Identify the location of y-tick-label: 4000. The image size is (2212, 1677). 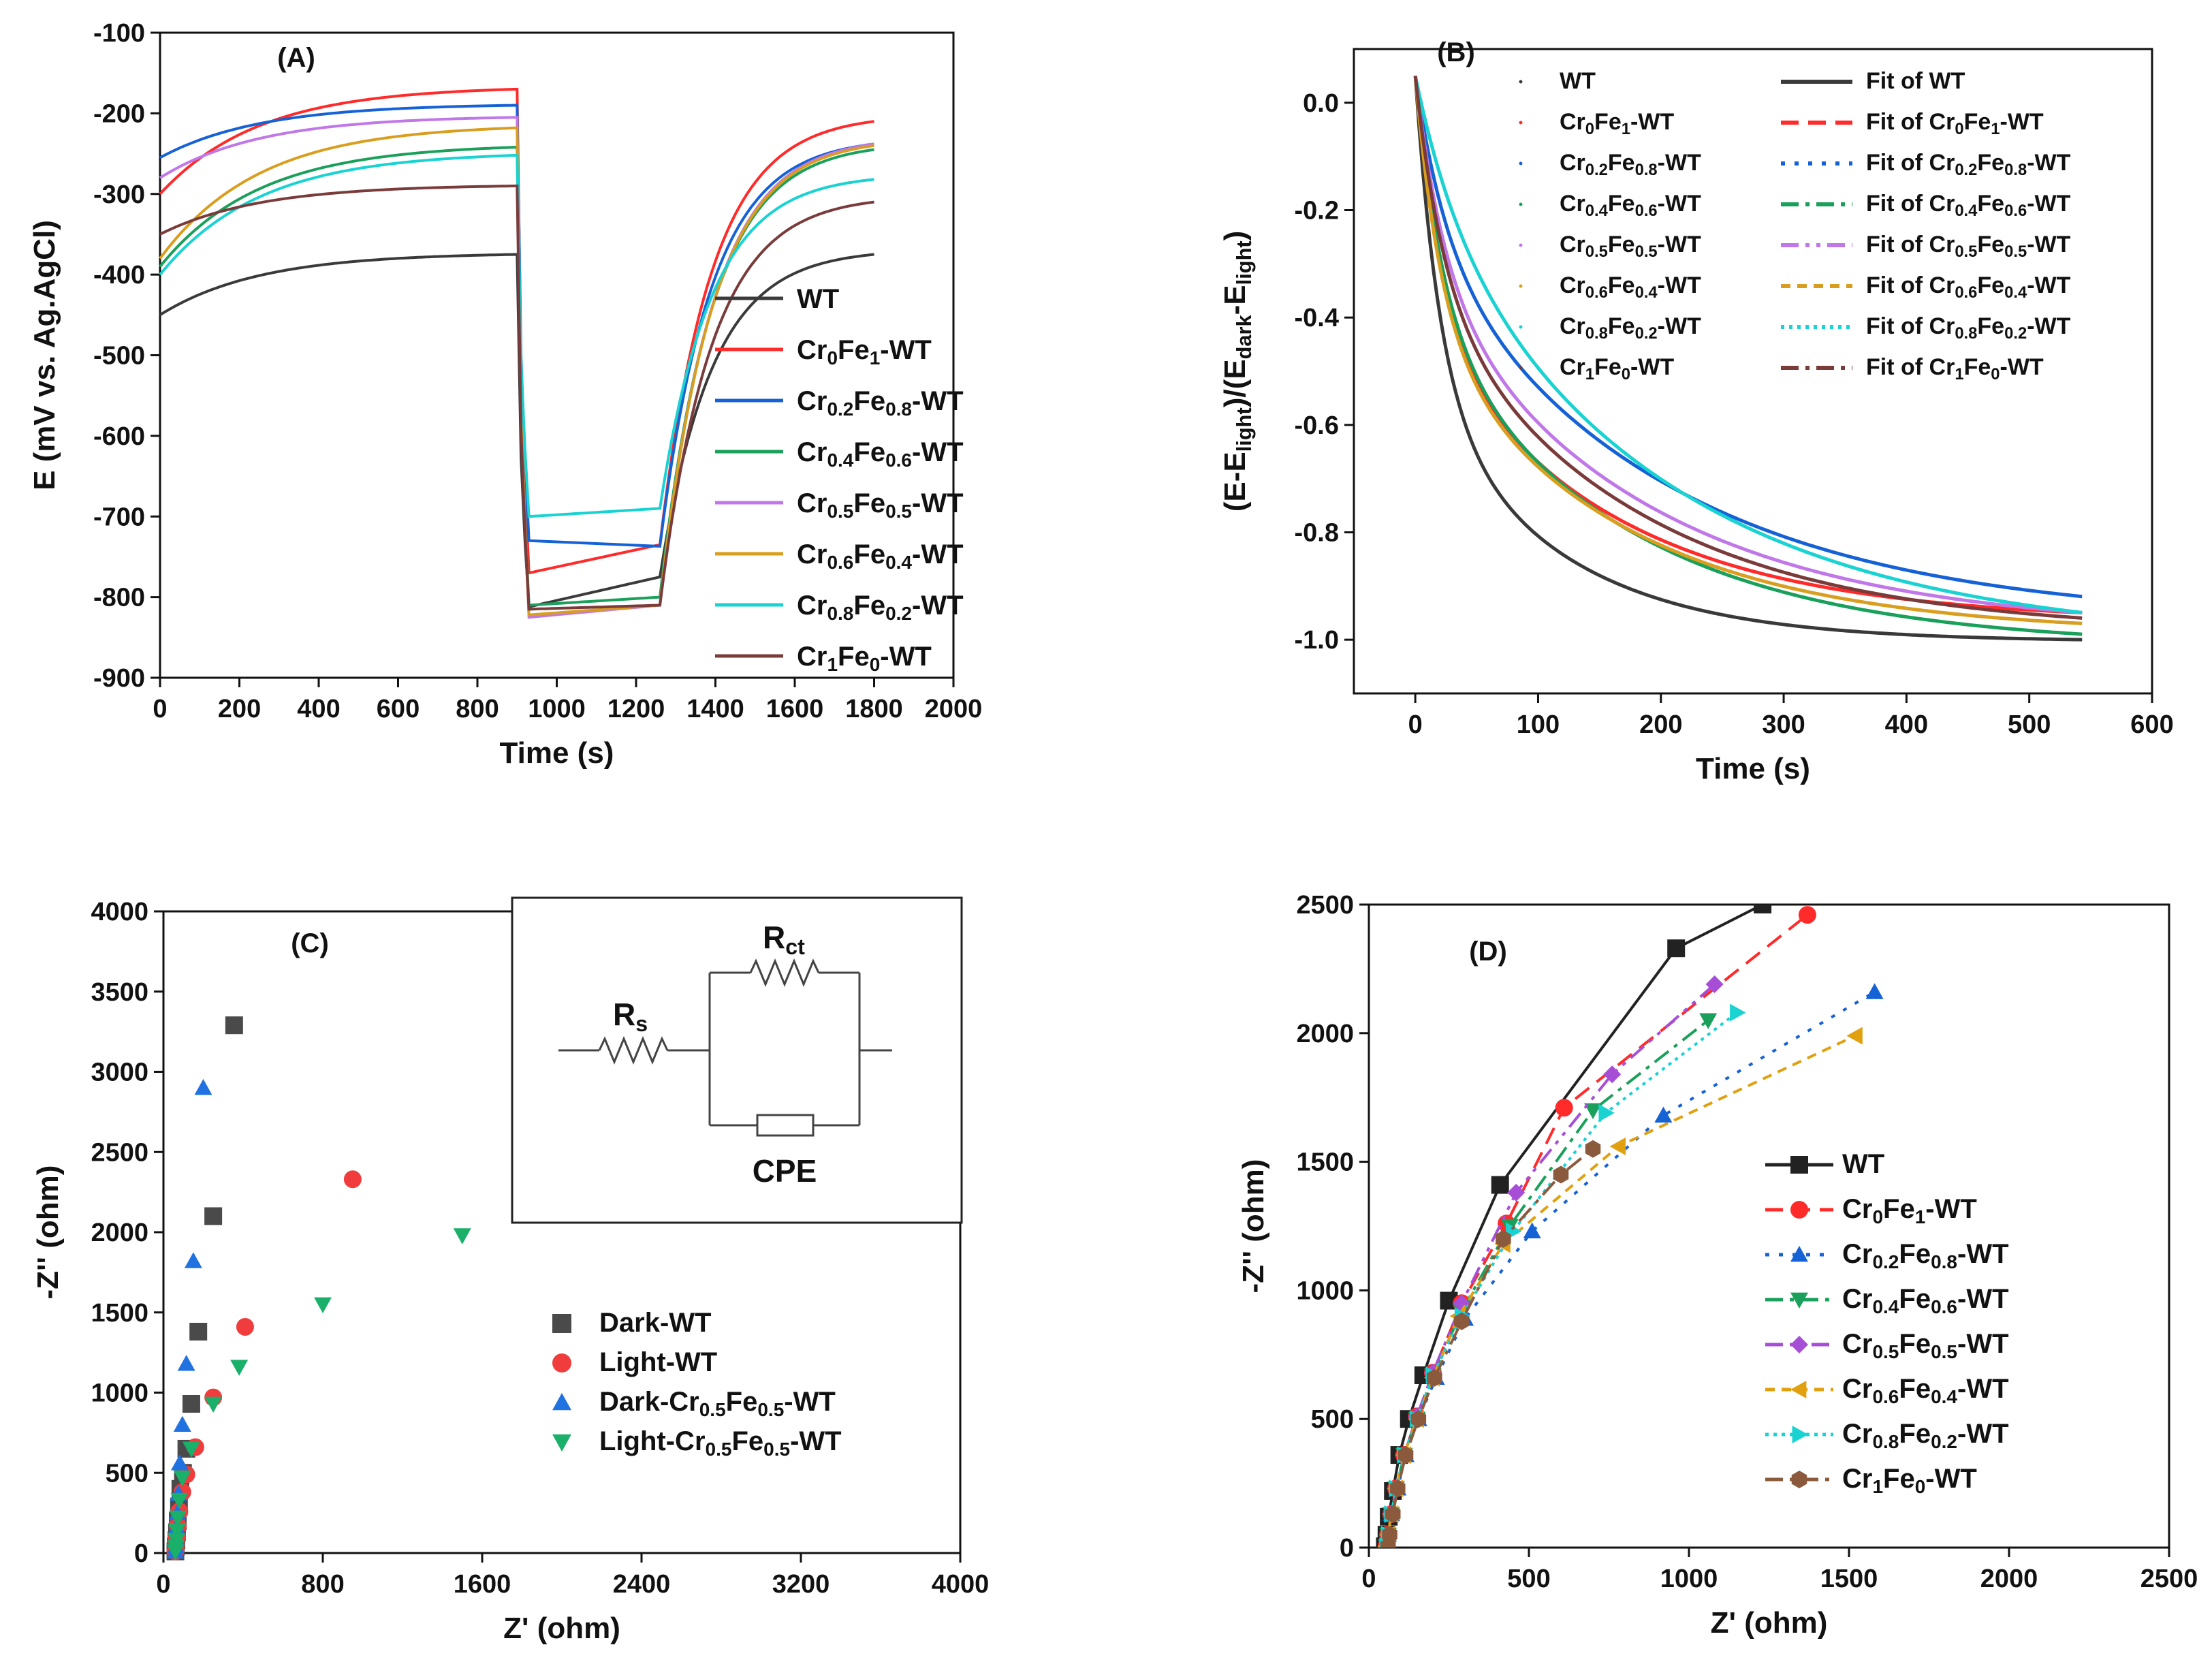
(119, 912).